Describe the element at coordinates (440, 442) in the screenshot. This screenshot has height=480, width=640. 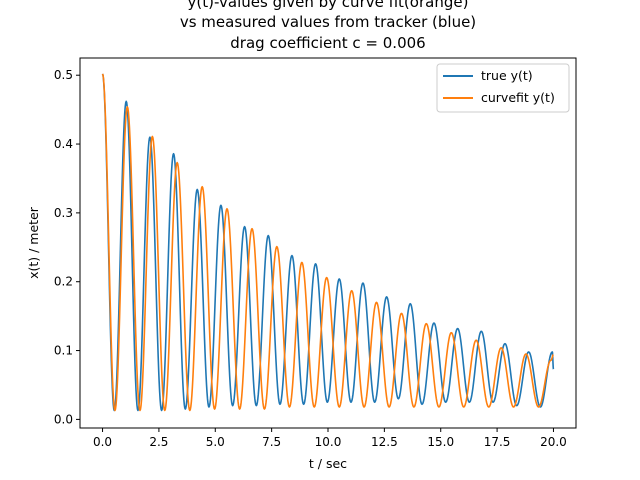
I see `x-tick-label: 15.0` at that location.